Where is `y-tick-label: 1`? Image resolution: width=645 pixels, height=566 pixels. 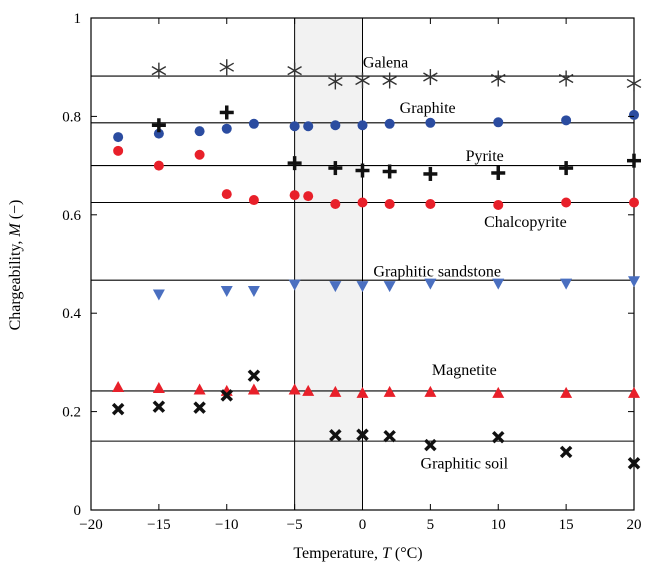 y-tick-label: 1 is located at coordinates (78, 19).